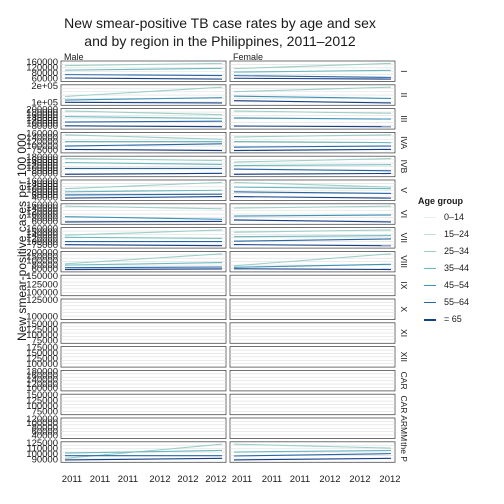 The height and width of the screenshot is (504, 504). I want to click on legend-label: 55–64, so click(457, 302).